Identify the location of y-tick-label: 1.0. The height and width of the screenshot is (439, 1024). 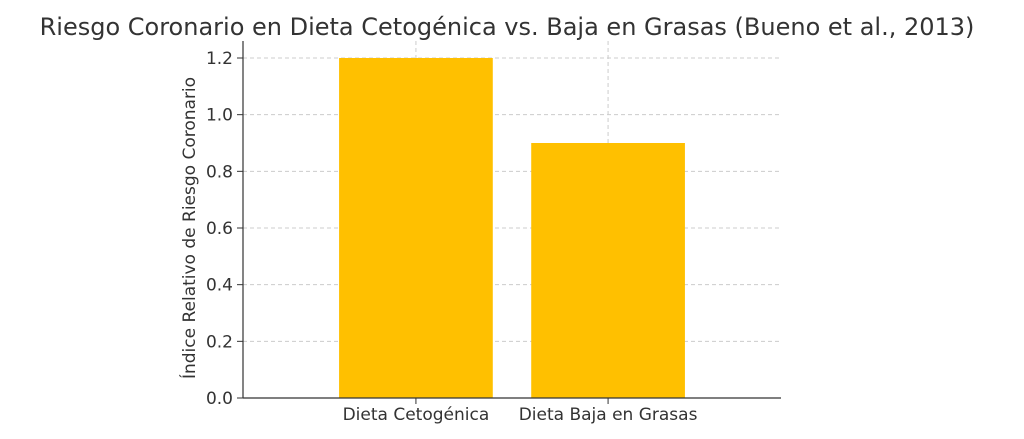
(219, 116).